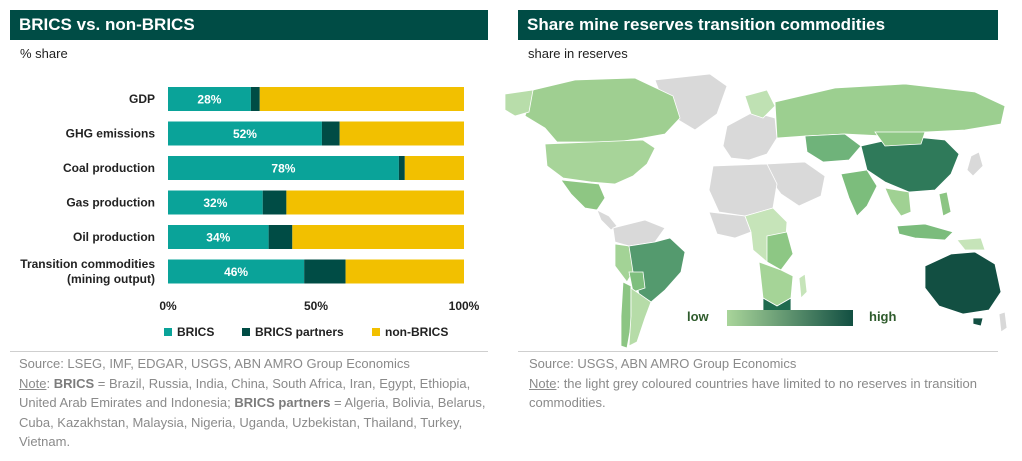 Image resolution: width=1022 pixels, height=461 pixels. What do you see at coordinates (698, 316) in the screenshot?
I see `legend-low-label: low` at bounding box center [698, 316].